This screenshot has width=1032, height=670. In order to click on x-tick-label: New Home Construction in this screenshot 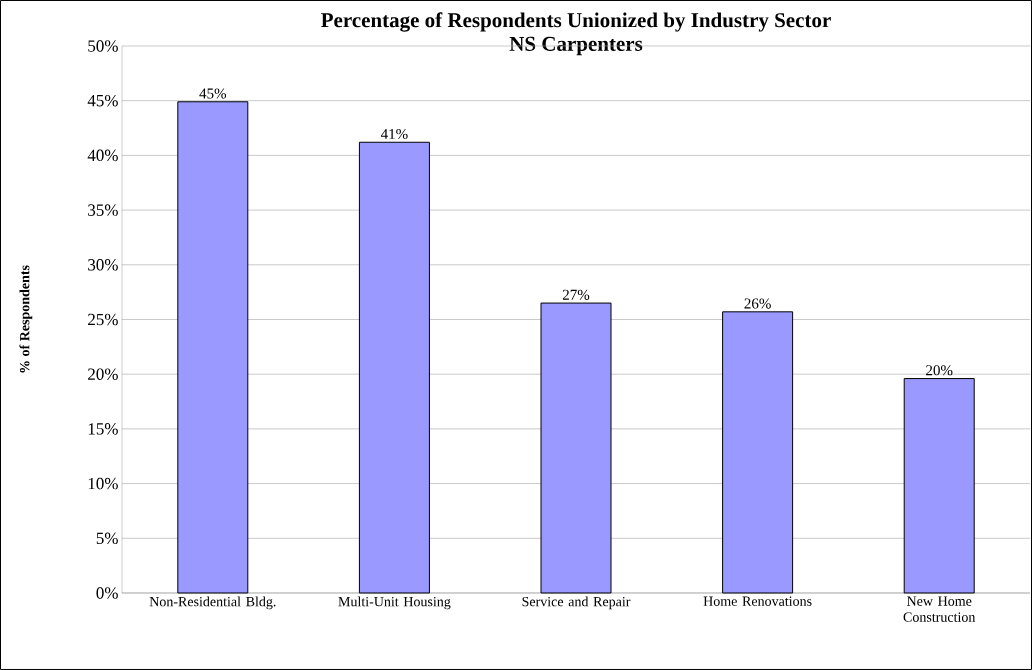, I will do `click(939, 609)`.